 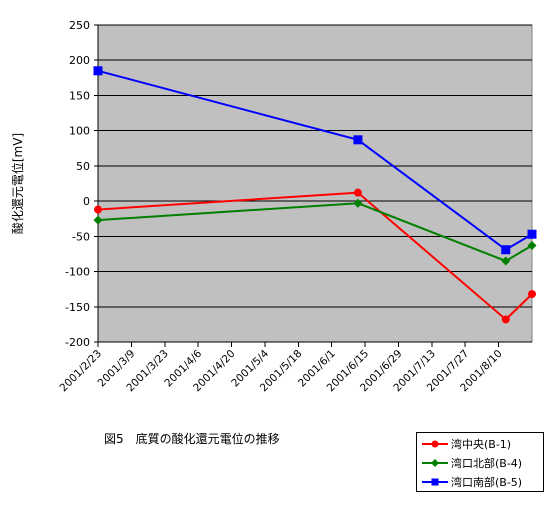 I want to click on legend-label-b1: 湾中央(B-1), so click(x=481, y=444).